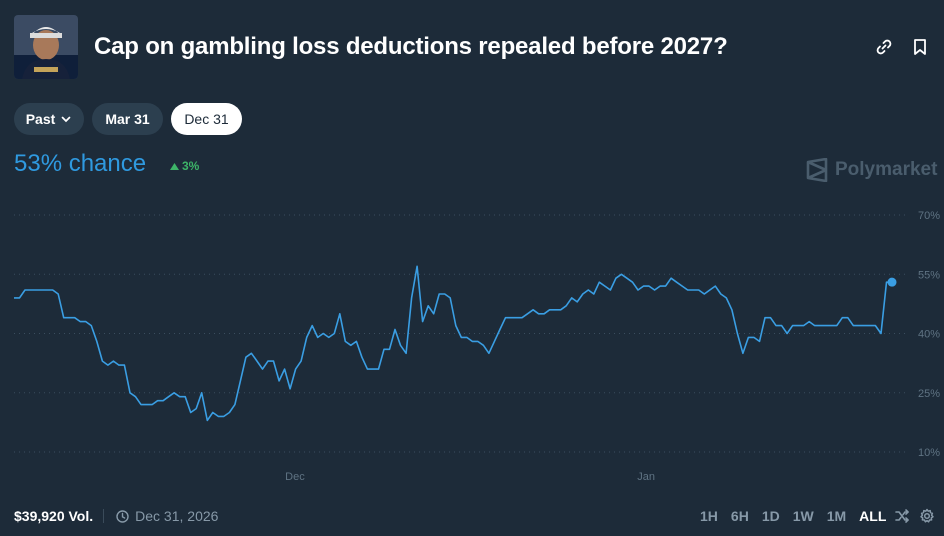 Image resolution: width=944 pixels, height=536 pixels. I want to click on x-tick-label: Dec, so click(295, 477).